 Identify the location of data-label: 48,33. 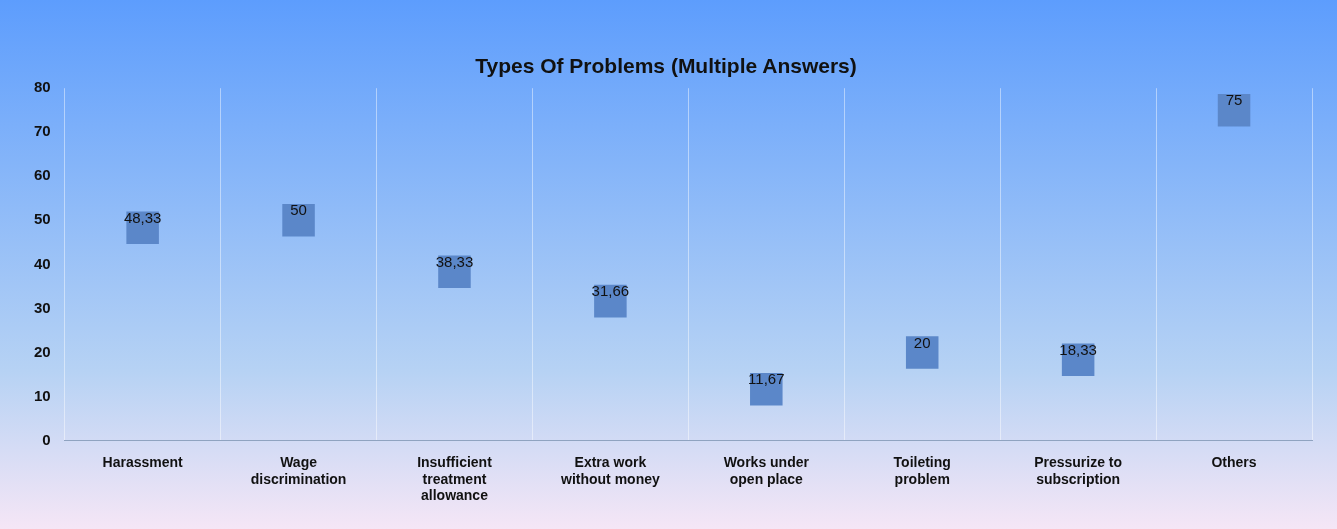
(142, 217).